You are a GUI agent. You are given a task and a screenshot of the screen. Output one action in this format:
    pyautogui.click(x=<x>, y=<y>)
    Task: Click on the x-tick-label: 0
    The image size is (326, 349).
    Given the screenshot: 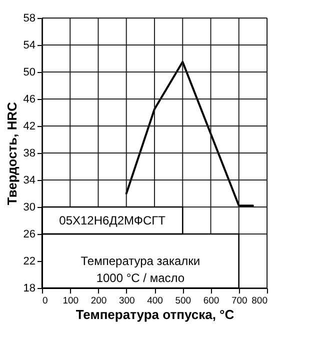 What is the action you would take?
    pyautogui.click(x=45, y=301)
    